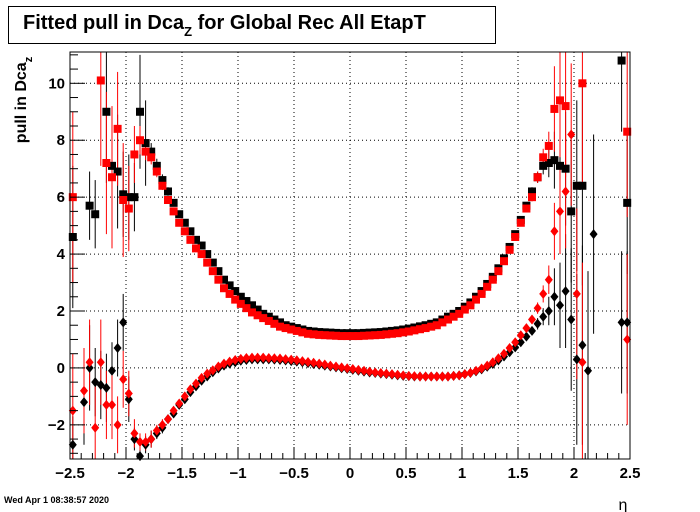 The height and width of the screenshot is (512, 700). I want to click on title-tail: for Global Rec All EtapT, so click(309, 23).